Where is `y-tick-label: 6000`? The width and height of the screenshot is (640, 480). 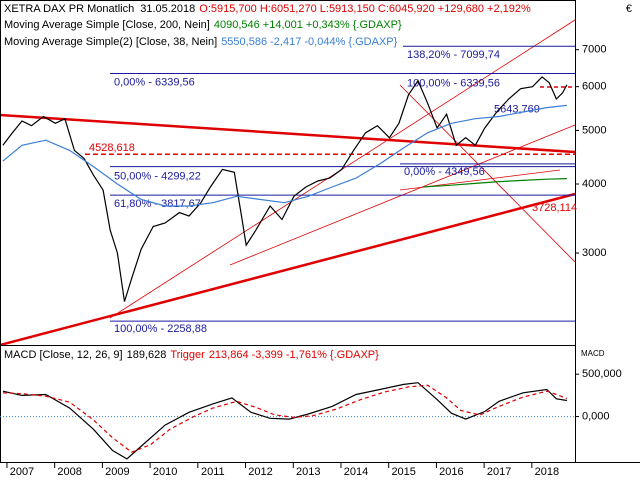 y-tick-label: 6000 is located at coordinates (594, 87).